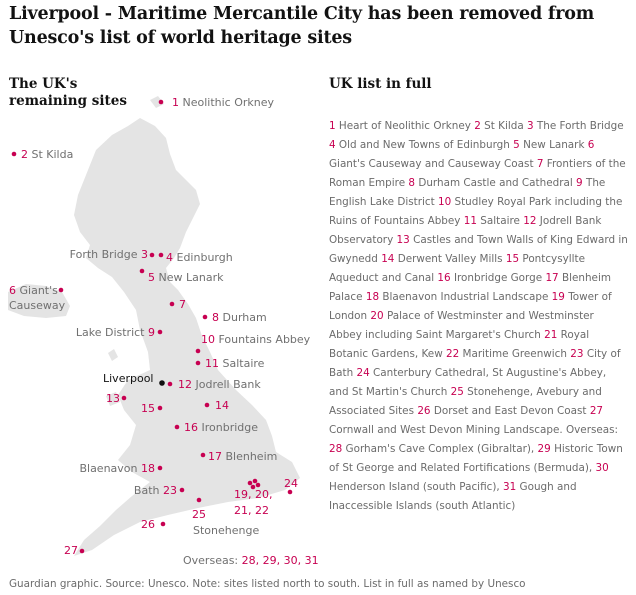 This screenshot has height=595, width=636. What do you see at coordinates (558, 297) in the screenshot?
I see `list-number: 19` at bounding box center [558, 297].